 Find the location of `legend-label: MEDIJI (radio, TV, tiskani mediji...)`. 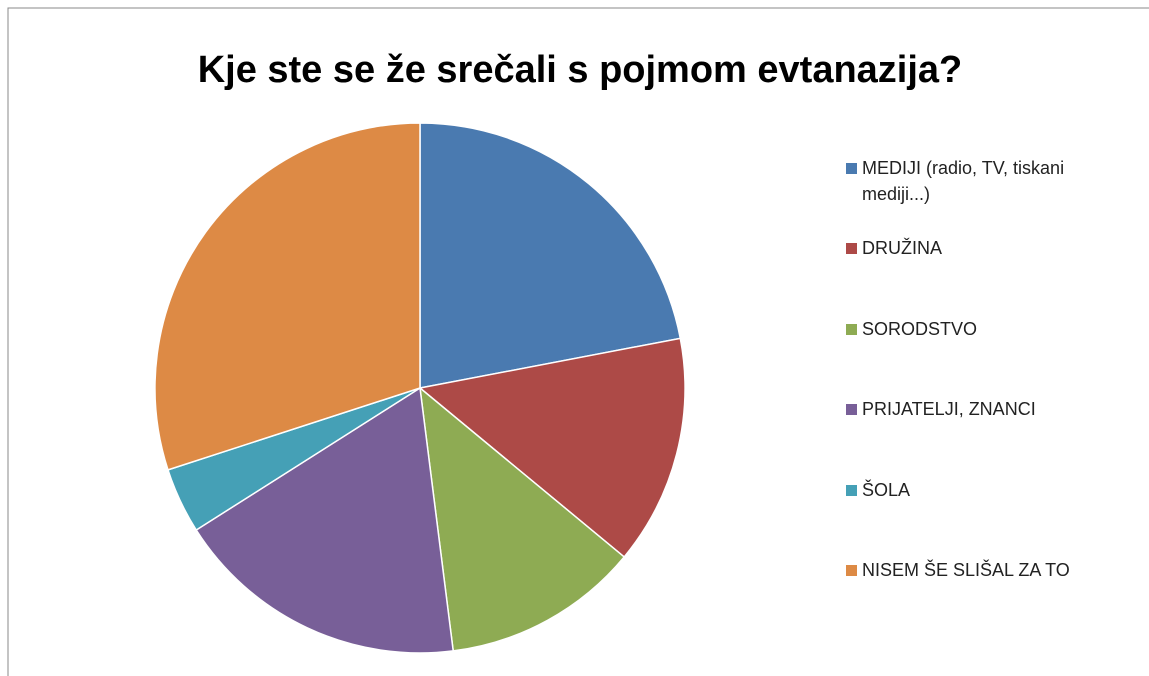

legend-label: MEDIJI (radio, TV, tiskani mediji...) is located at coordinates (963, 181).